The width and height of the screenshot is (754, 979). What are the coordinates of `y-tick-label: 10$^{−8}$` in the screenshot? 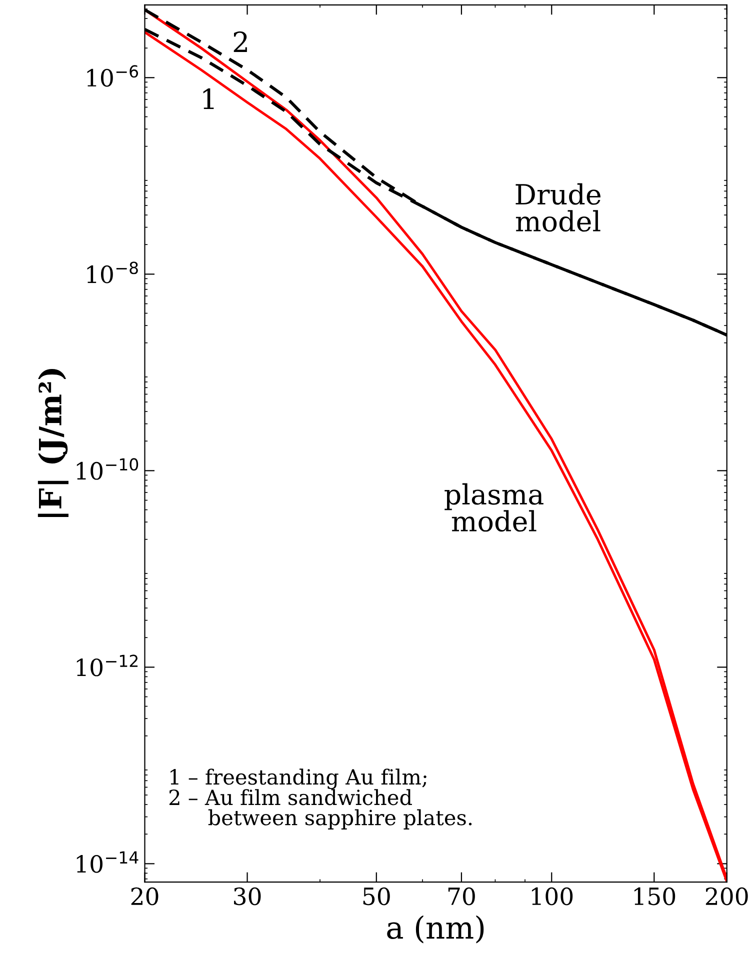 It's located at (112, 273).